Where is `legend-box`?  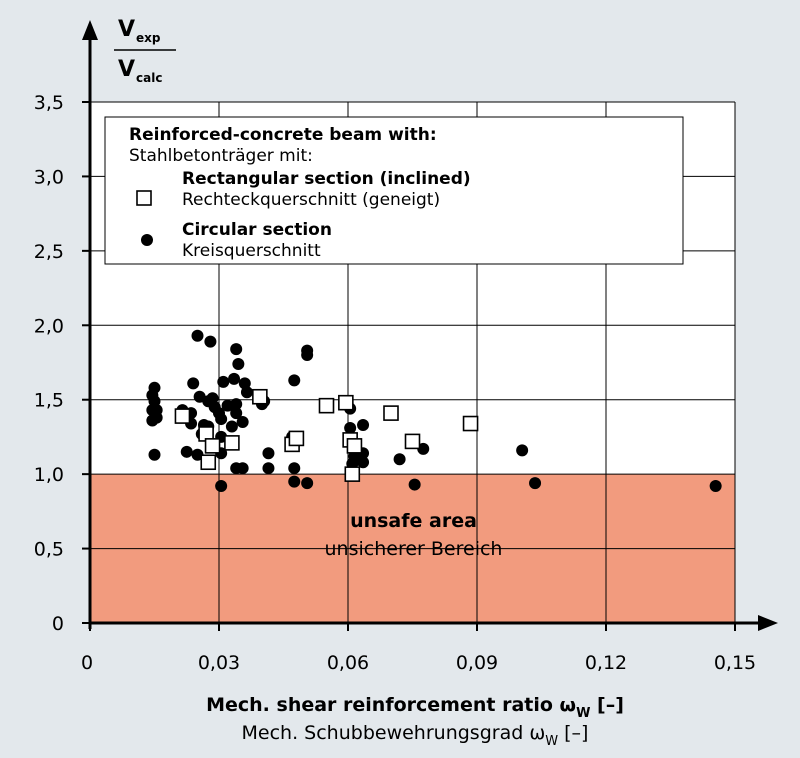 legend-box is located at coordinates (394, 190).